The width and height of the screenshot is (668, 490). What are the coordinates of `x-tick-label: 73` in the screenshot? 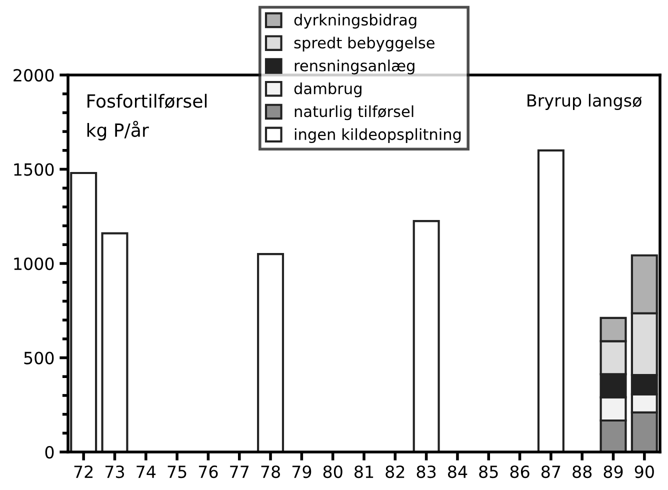 It's located at (115, 471).